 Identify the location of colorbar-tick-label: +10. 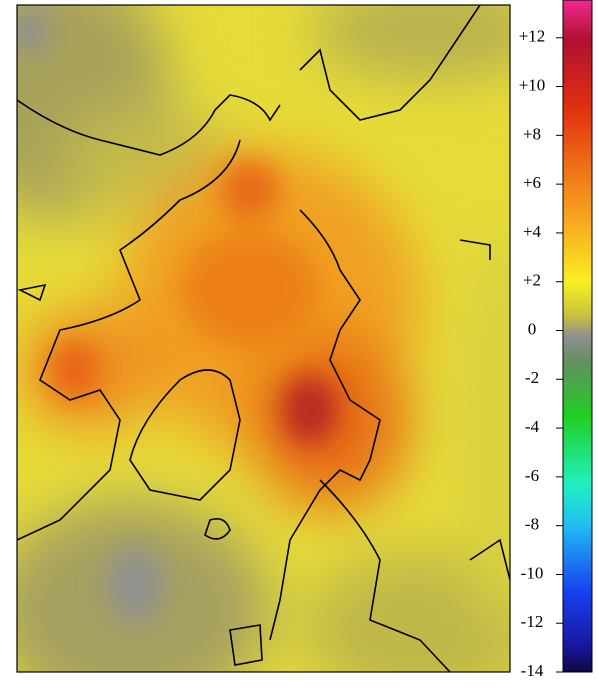
(532, 84).